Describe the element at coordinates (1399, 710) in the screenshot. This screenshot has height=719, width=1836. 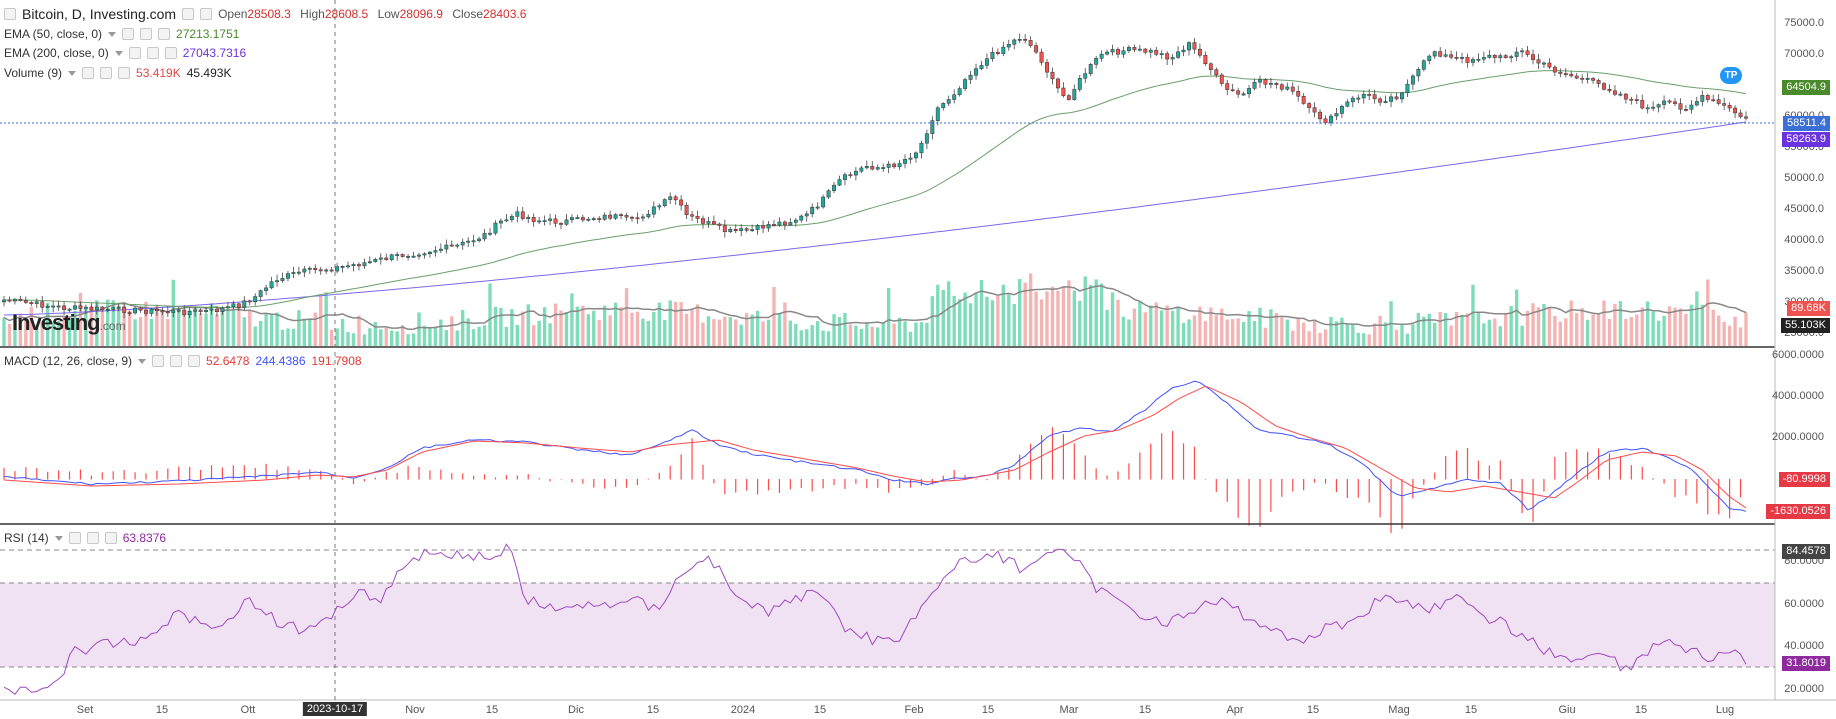
I see `time-axis-tick: Mag` at that location.